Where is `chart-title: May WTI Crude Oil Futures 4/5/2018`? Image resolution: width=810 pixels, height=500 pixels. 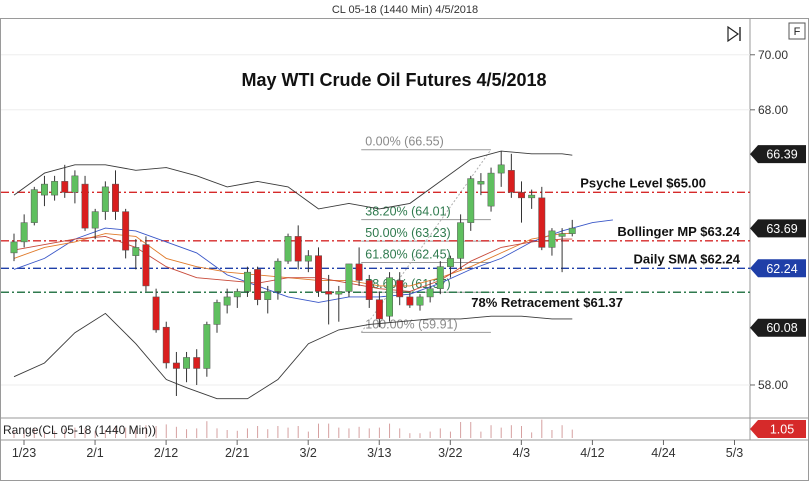 chart-title: May WTI Crude Oil Futures 4/5/2018 is located at coordinates (393, 80).